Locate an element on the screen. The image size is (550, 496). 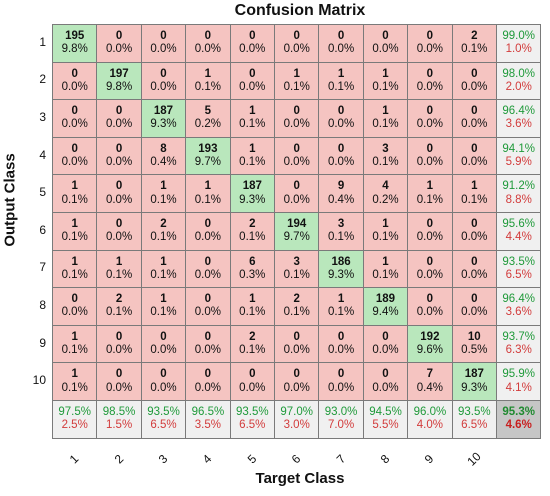
cell-percent: 4.0% is located at coordinates (429, 425).